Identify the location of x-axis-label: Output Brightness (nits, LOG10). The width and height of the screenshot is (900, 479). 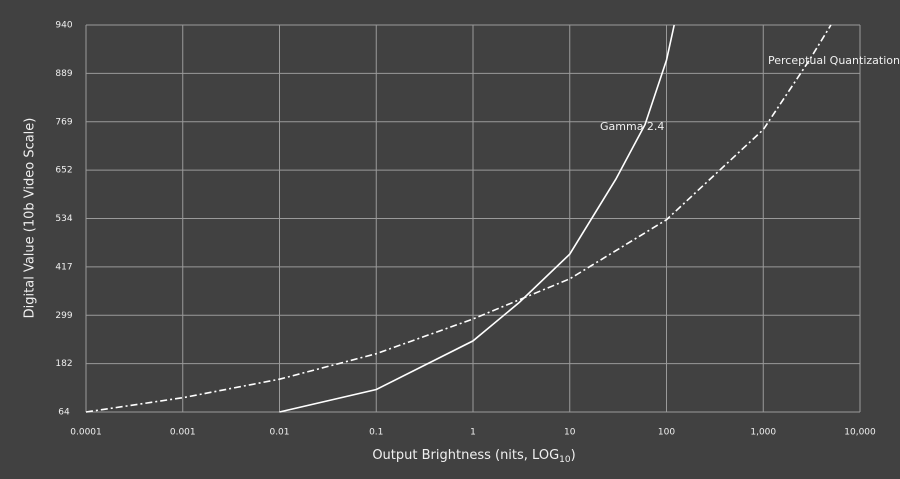
(473, 456).